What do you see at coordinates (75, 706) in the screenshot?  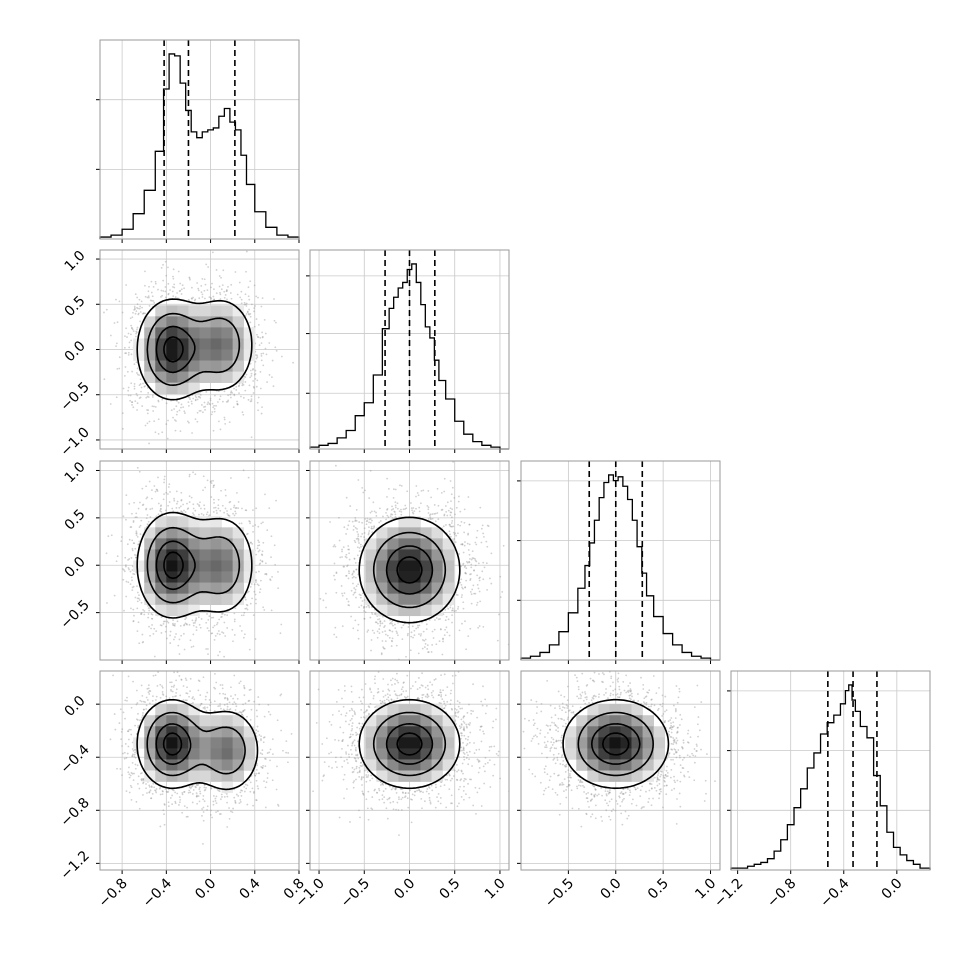 I see `y-tick-label: 0.0` at bounding box center [75, 706].